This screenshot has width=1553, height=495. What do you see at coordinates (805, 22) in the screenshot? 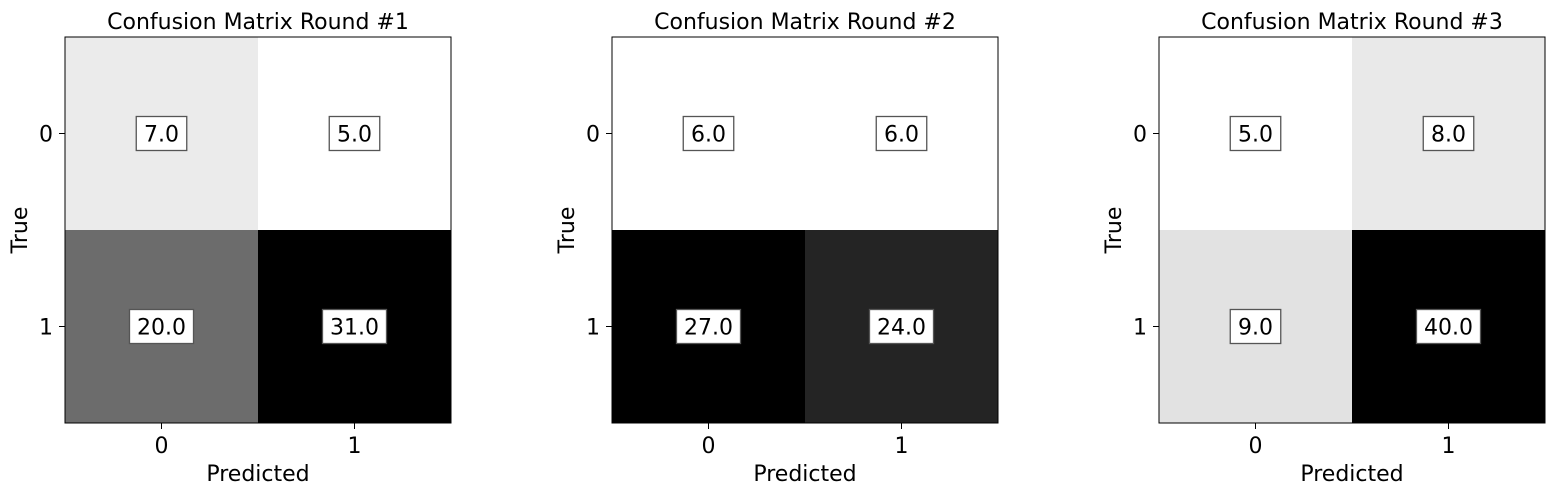
I see `chart-title: Confusion Matrix Round #2` at bounding box center [805, 22].